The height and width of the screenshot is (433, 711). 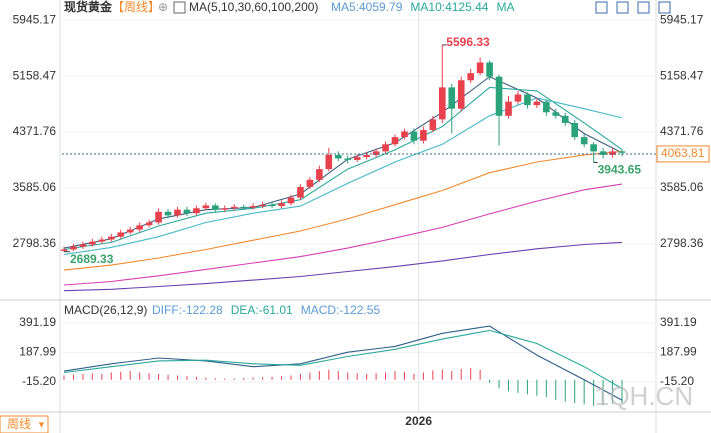 What do you see at coordinates (343, 266) in the screenshot?
I see `ma-line` at bounding box center [343, 266].